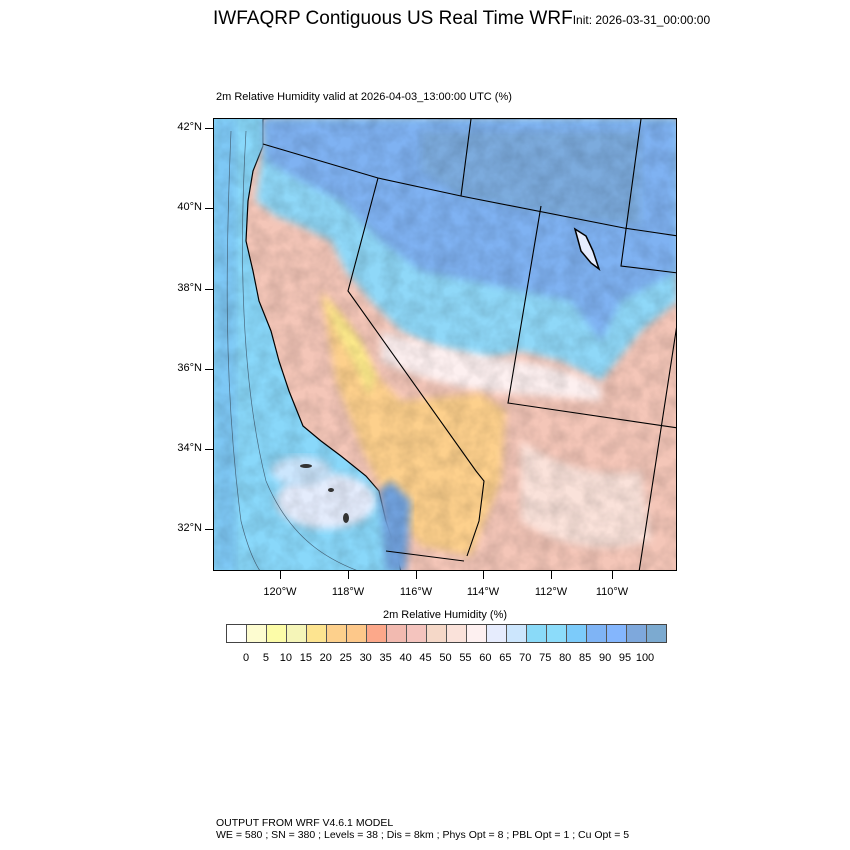  Describe the element at coordinates (246, 658) in the screenshot. I see `colorbar-label: 0` at that location.